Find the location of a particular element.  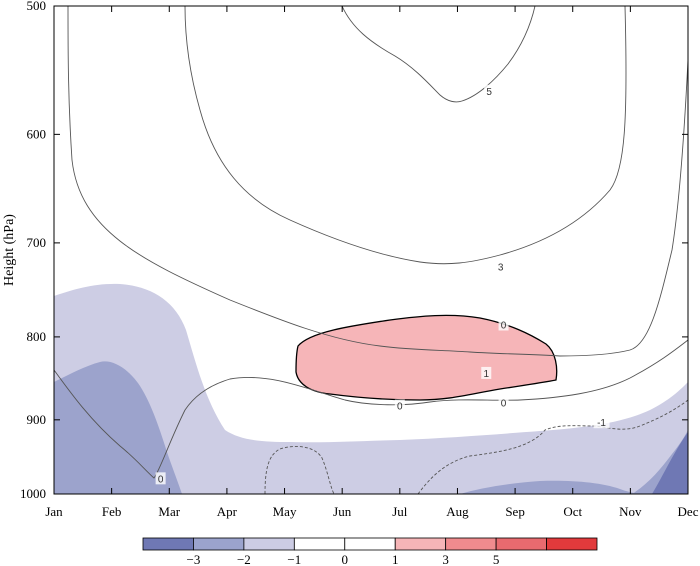

y-tick-label: 900 is located at coordinates (37, 419).